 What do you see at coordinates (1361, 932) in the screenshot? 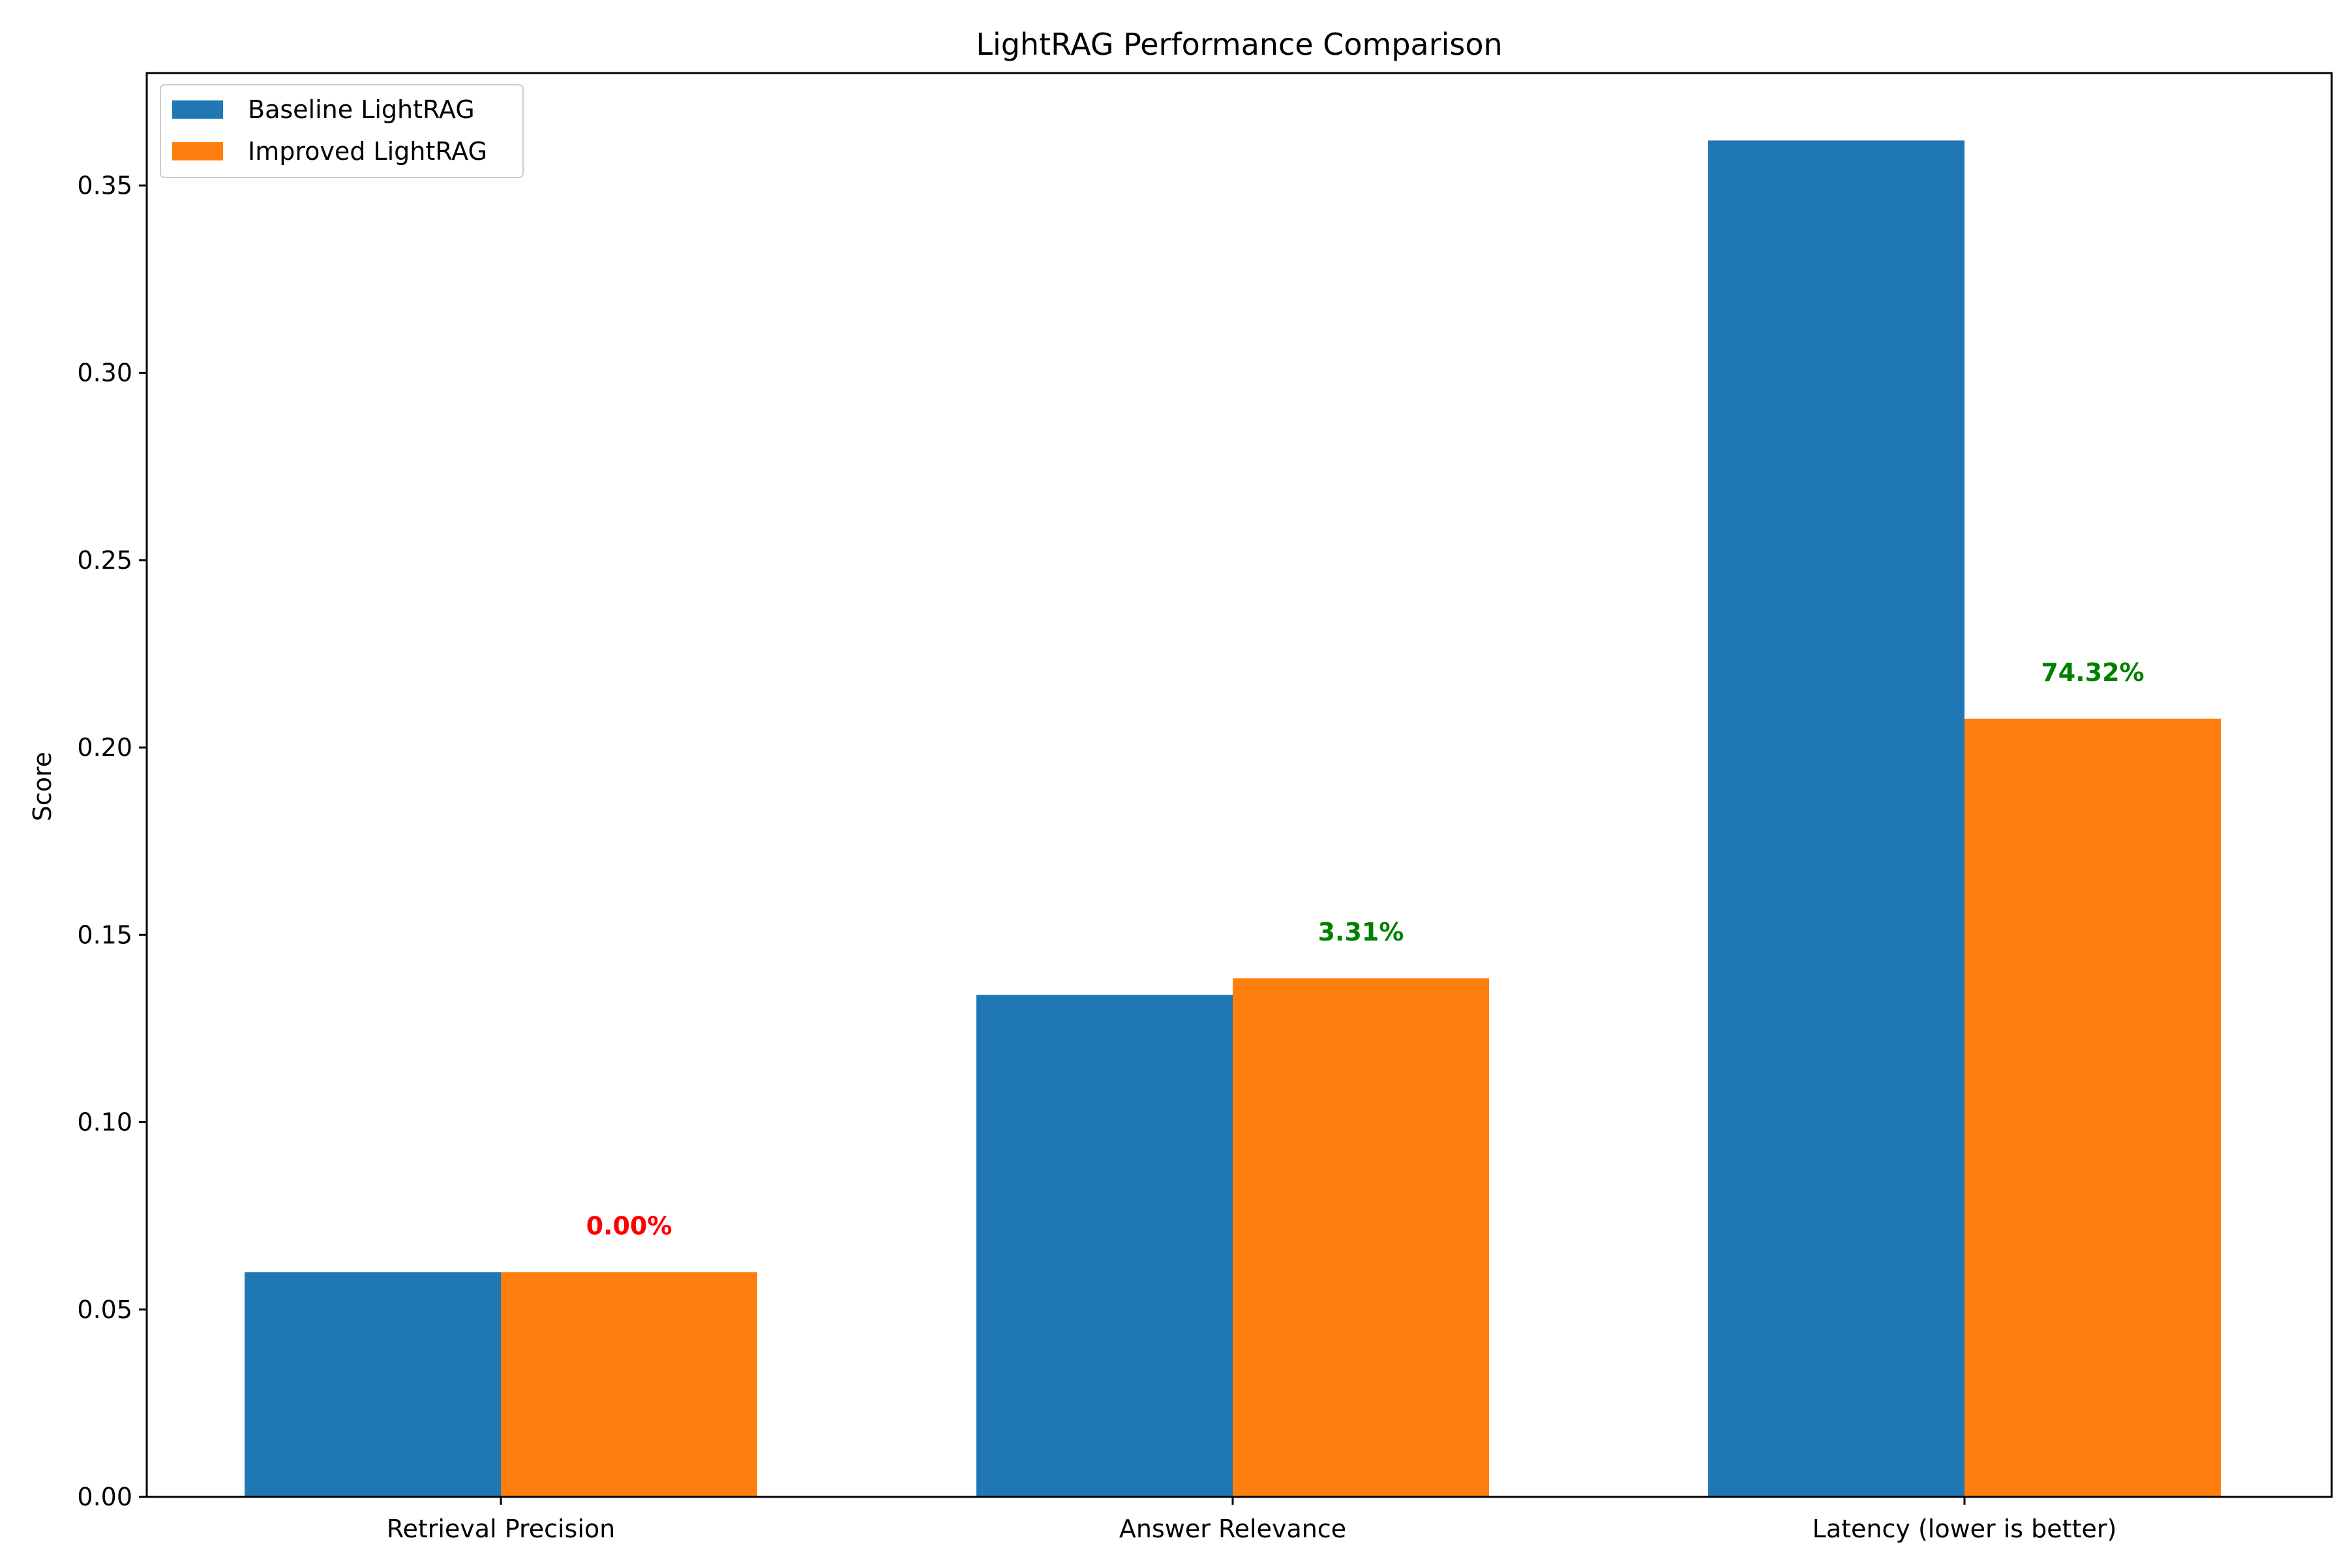
I see `improvement-label-1: 3.31%` at bounding box center [1361, 932].